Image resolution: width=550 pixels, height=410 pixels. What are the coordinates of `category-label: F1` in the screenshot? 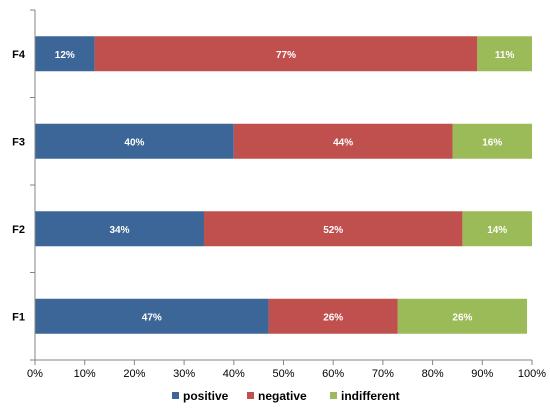 It's located at (18, 317).